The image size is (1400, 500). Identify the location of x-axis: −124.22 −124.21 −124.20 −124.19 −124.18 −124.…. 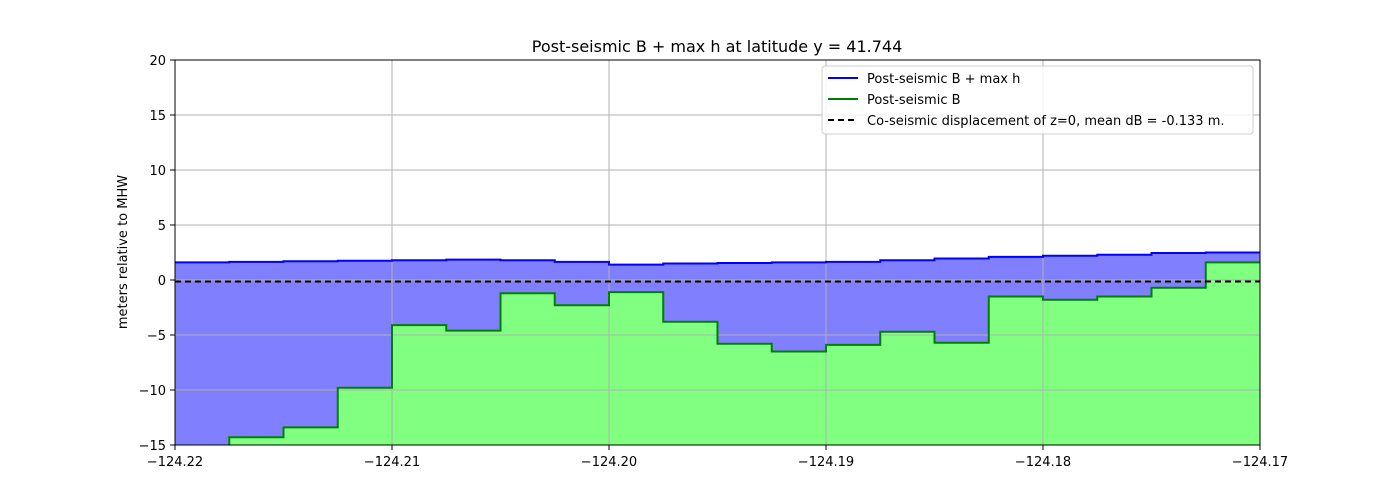
(717, 457).